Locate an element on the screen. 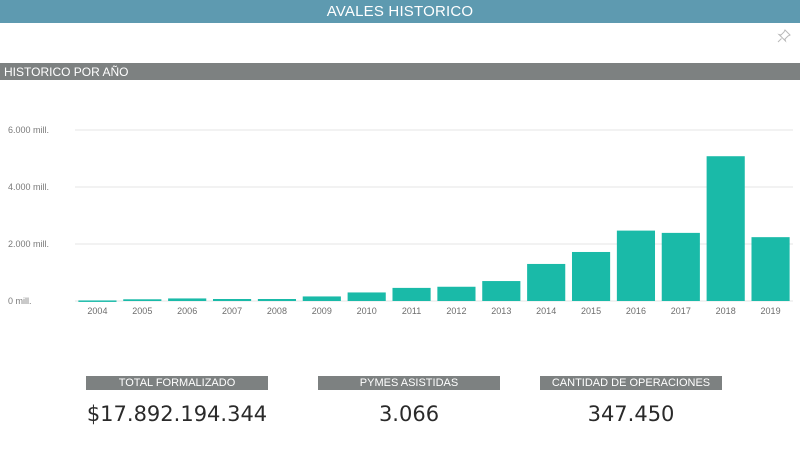 The image size is (800, 454). x-tick-label: 2012 is located at coordinates (456, 311).